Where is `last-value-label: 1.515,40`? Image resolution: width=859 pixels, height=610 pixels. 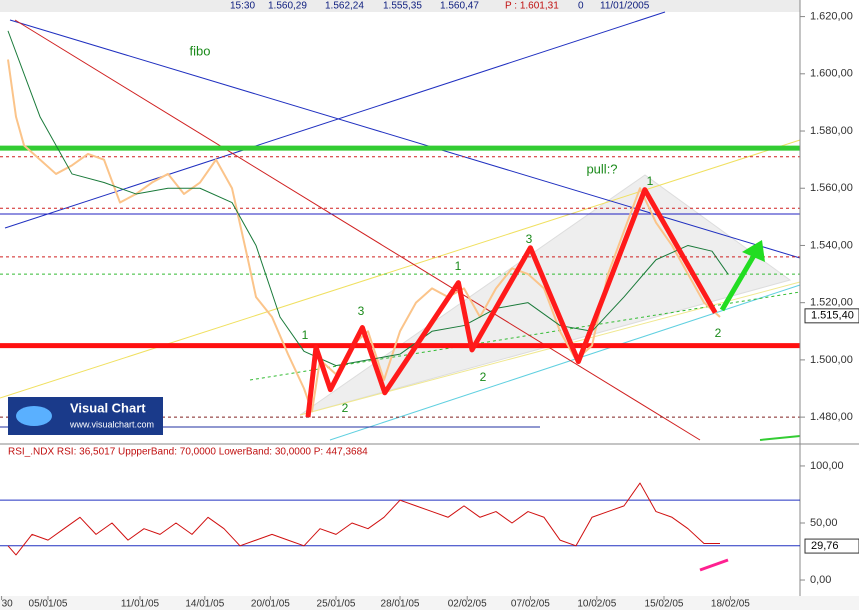 last-value-label: 1.515,40 is located at coordinates (832, 316).